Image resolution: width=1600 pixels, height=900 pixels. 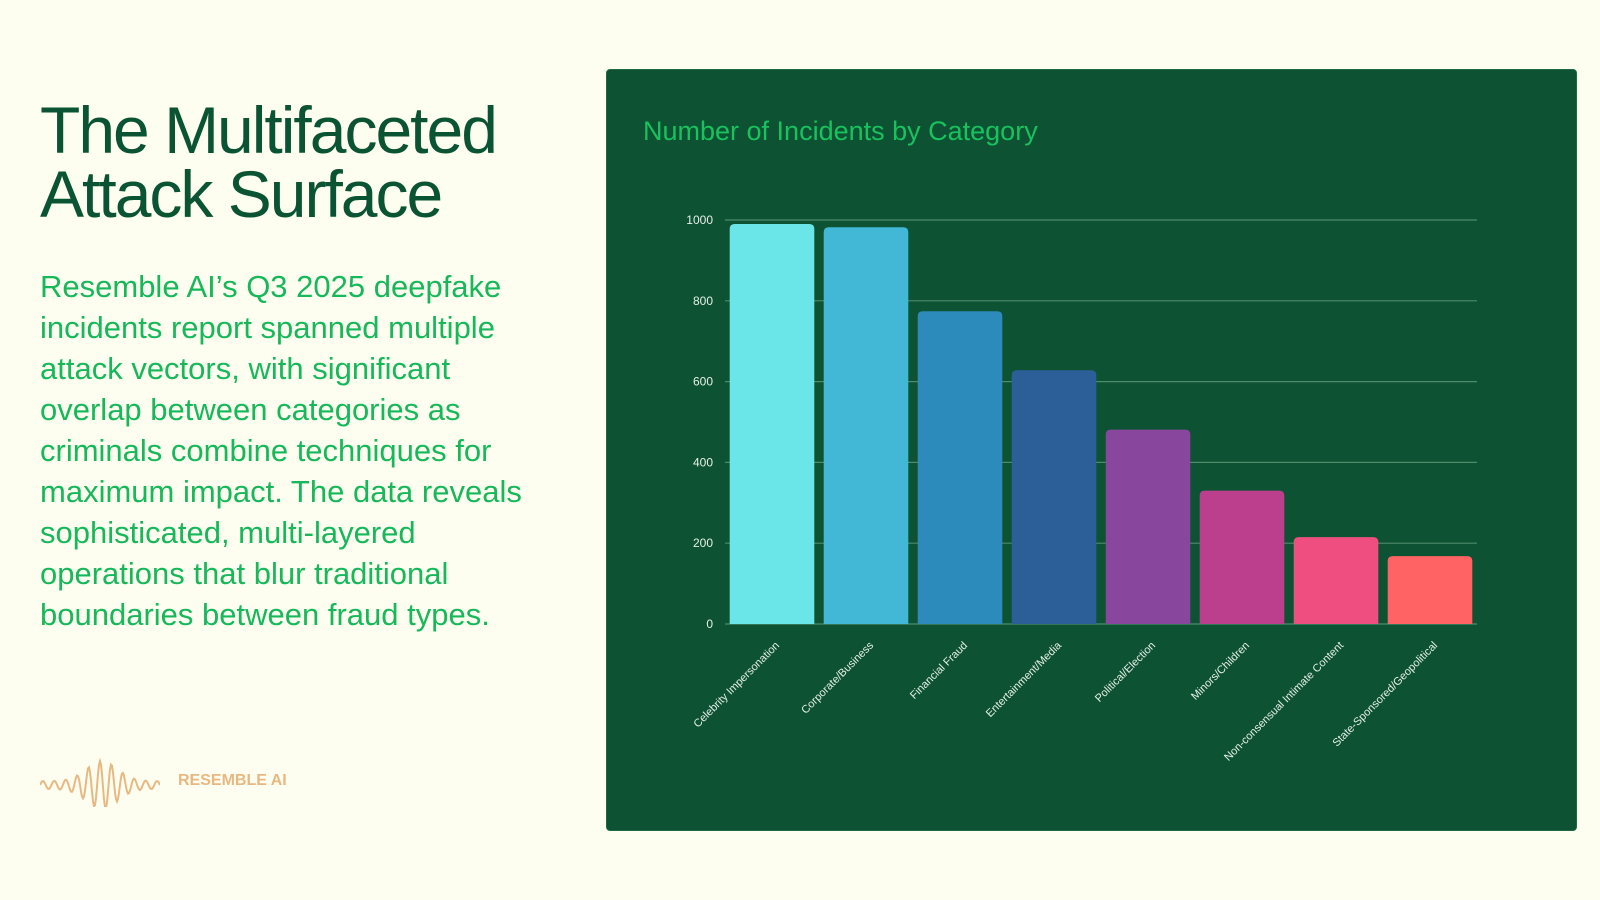 What do you see at coordinates (709, 624) in the screenshot?
I see `y-tick-label: 0` at bounding box center [709, 624].